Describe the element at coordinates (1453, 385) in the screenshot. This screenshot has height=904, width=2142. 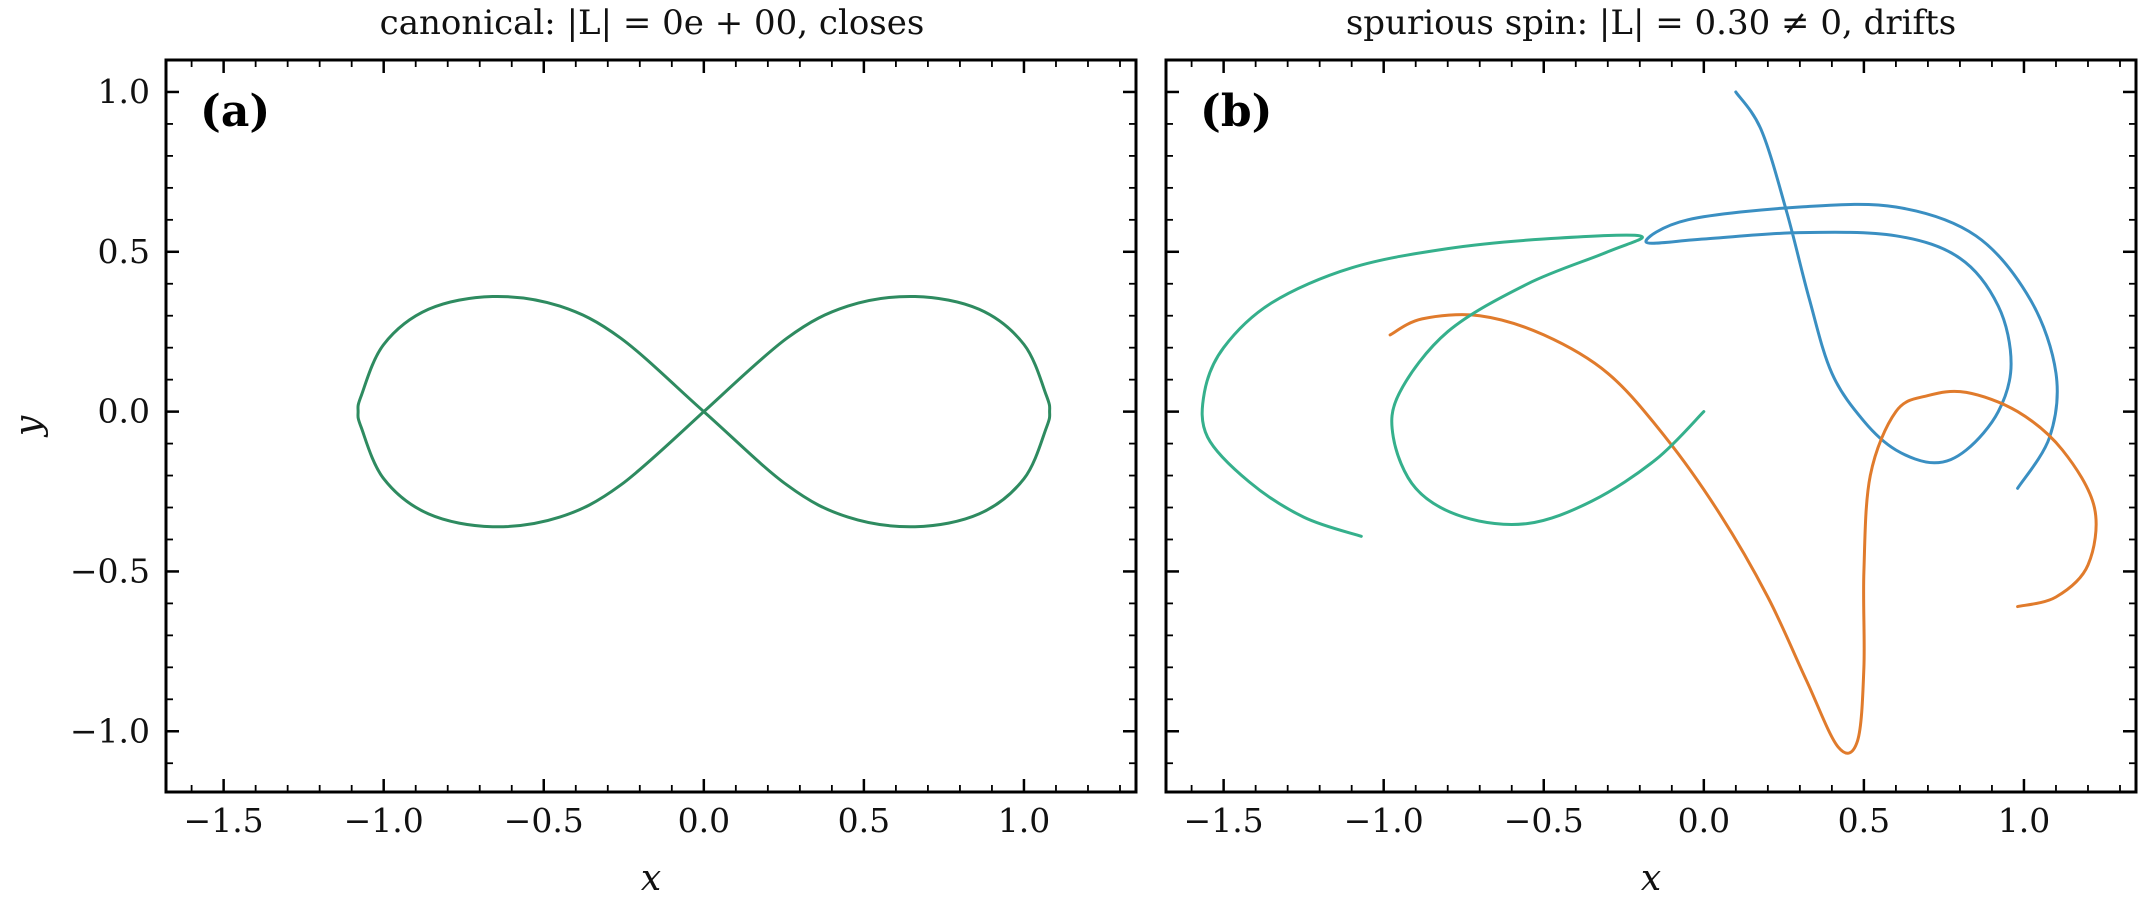
I see `panel-b-series-3-line` at that location.